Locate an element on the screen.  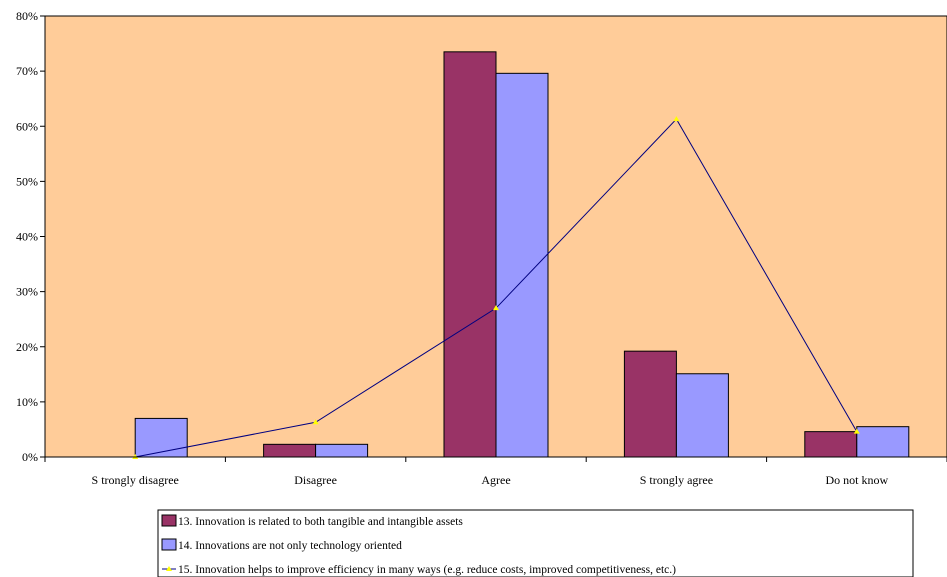
y-tick-label-30: 30% is located at coordinates (27, 292).